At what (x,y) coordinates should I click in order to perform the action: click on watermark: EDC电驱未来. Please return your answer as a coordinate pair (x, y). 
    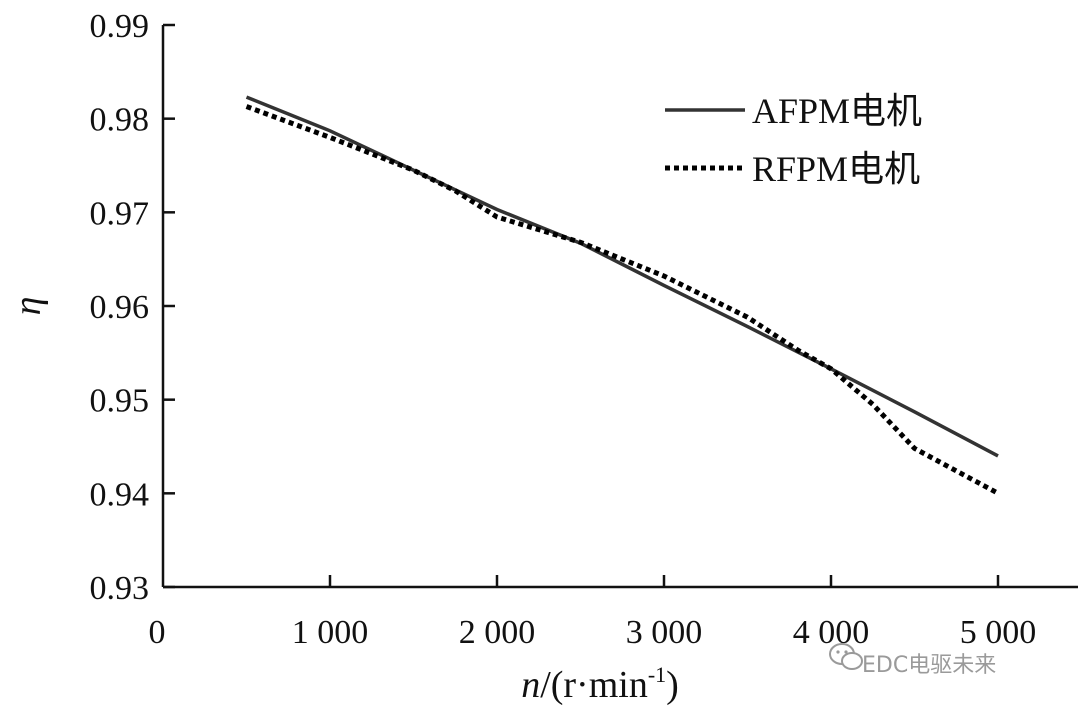
    Looking at the image, I should click on (912, 660).